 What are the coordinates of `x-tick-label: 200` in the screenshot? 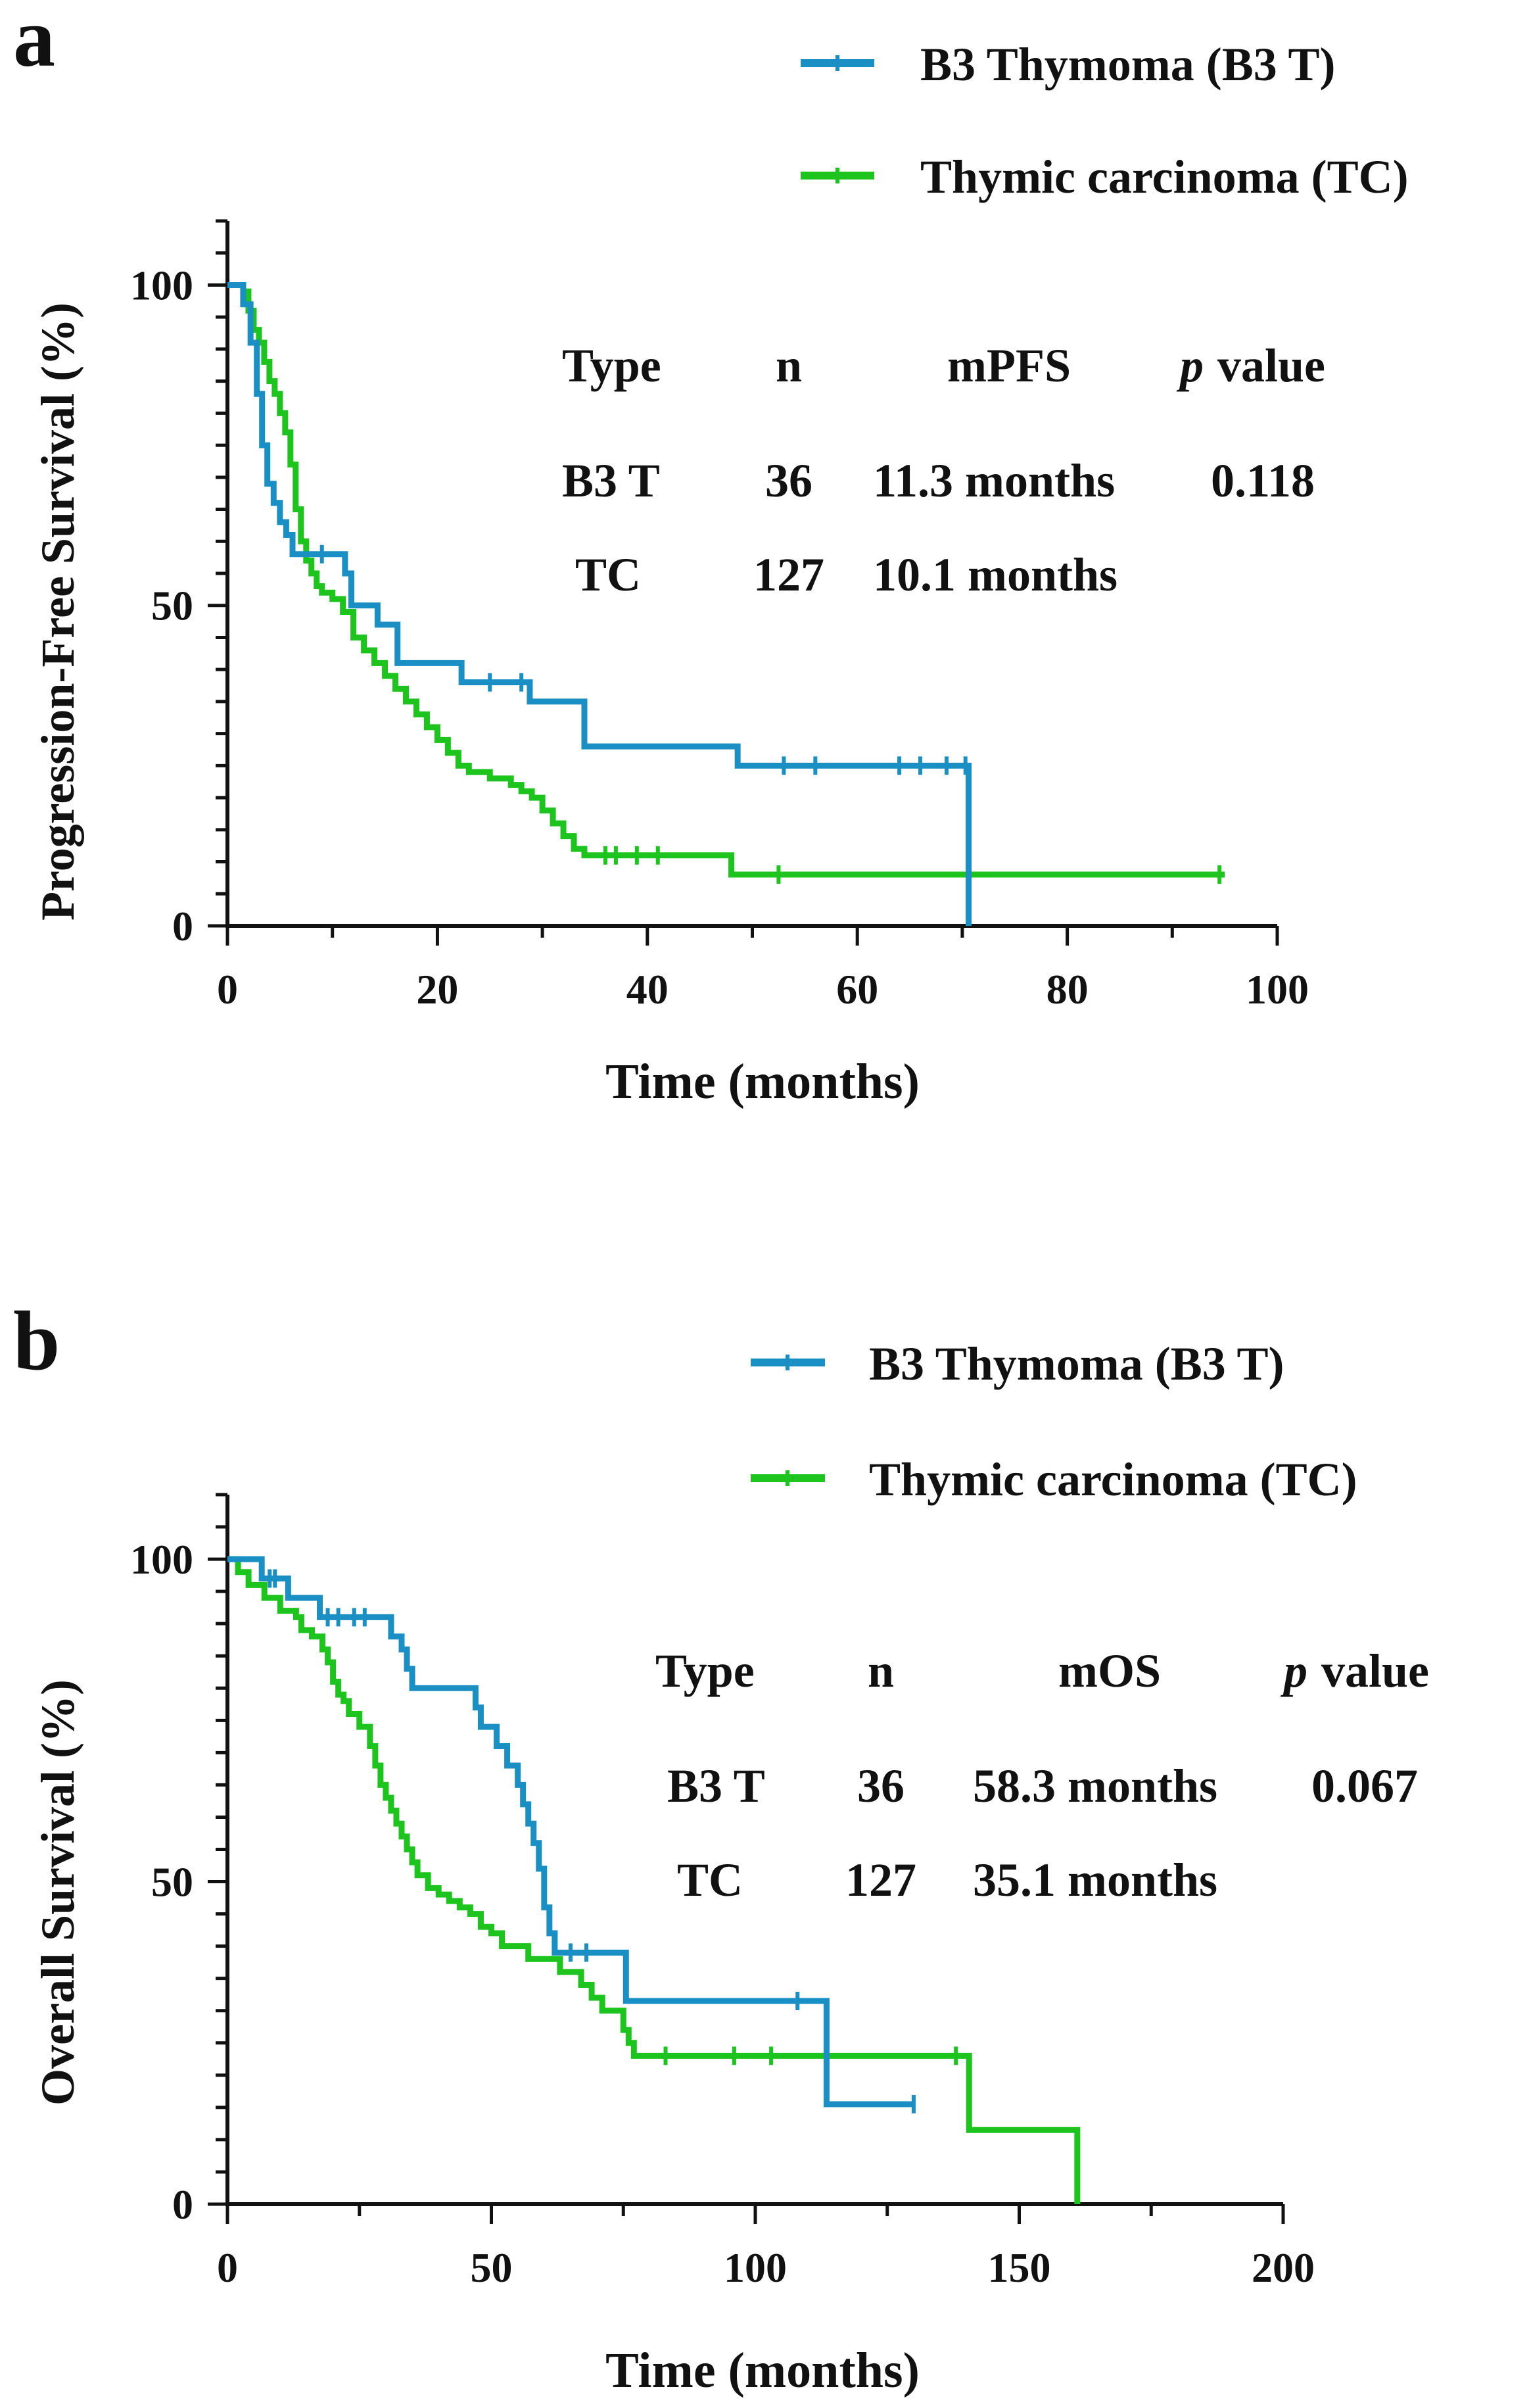 It's located at (1283, 2267).